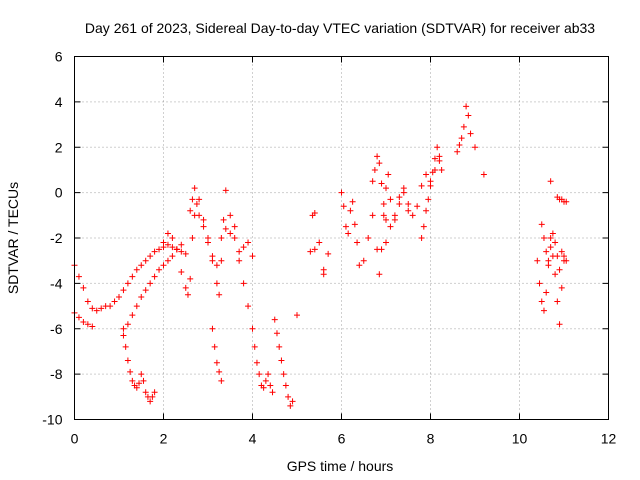 This screenshot has width=640, height=480. Describe the element at coordinates (520, 439) in the screenshot. I see `x-tick-label: 10` at that location.